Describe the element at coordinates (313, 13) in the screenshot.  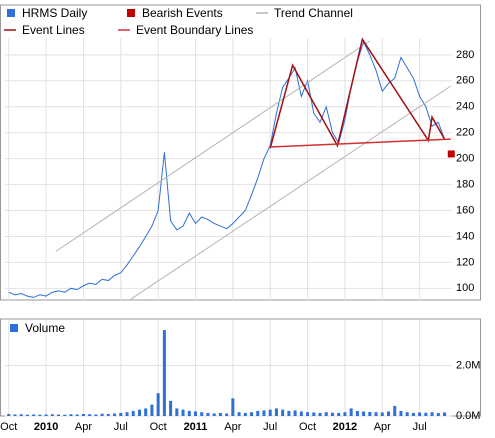
I see `legend-label: Trend Channel` at that location.